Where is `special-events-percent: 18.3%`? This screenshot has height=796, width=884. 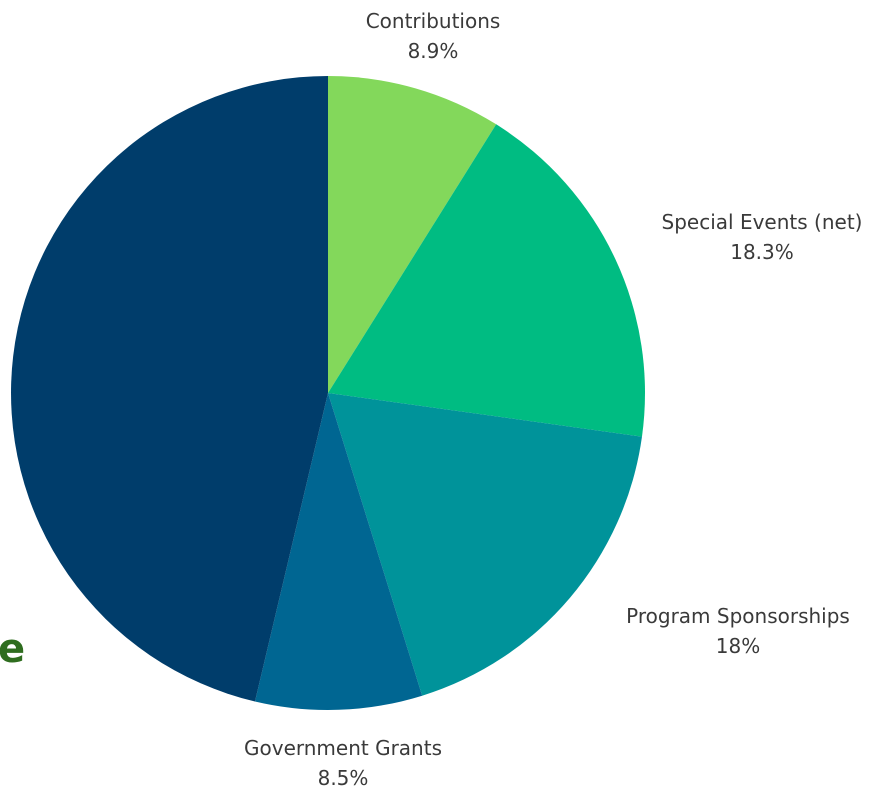
special-events-percent: 18.3% is located at coordinates (762, 252).